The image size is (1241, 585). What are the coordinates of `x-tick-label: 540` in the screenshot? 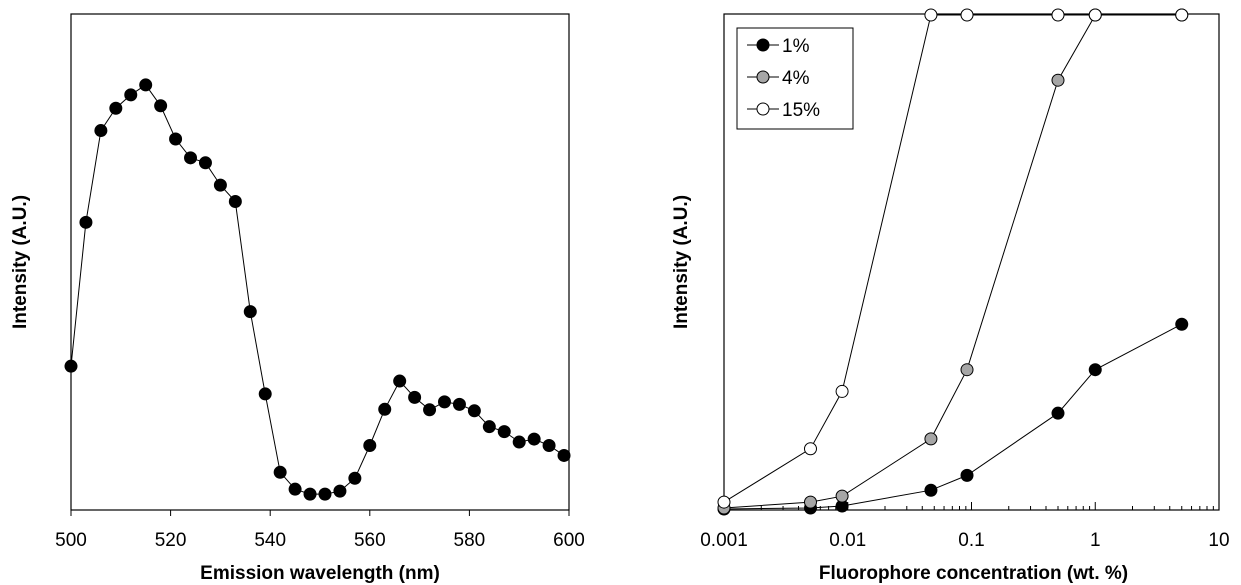 It's located at (270, 540).